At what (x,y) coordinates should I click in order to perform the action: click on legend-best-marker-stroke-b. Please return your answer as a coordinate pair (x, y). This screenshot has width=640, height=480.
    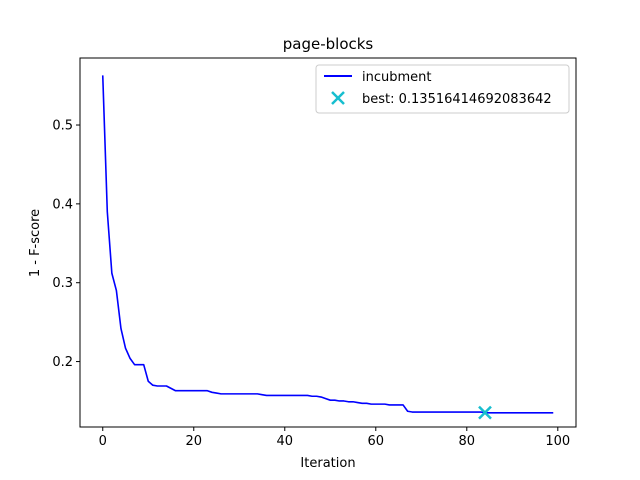
    Looking at the image, I should click on (338, 98).